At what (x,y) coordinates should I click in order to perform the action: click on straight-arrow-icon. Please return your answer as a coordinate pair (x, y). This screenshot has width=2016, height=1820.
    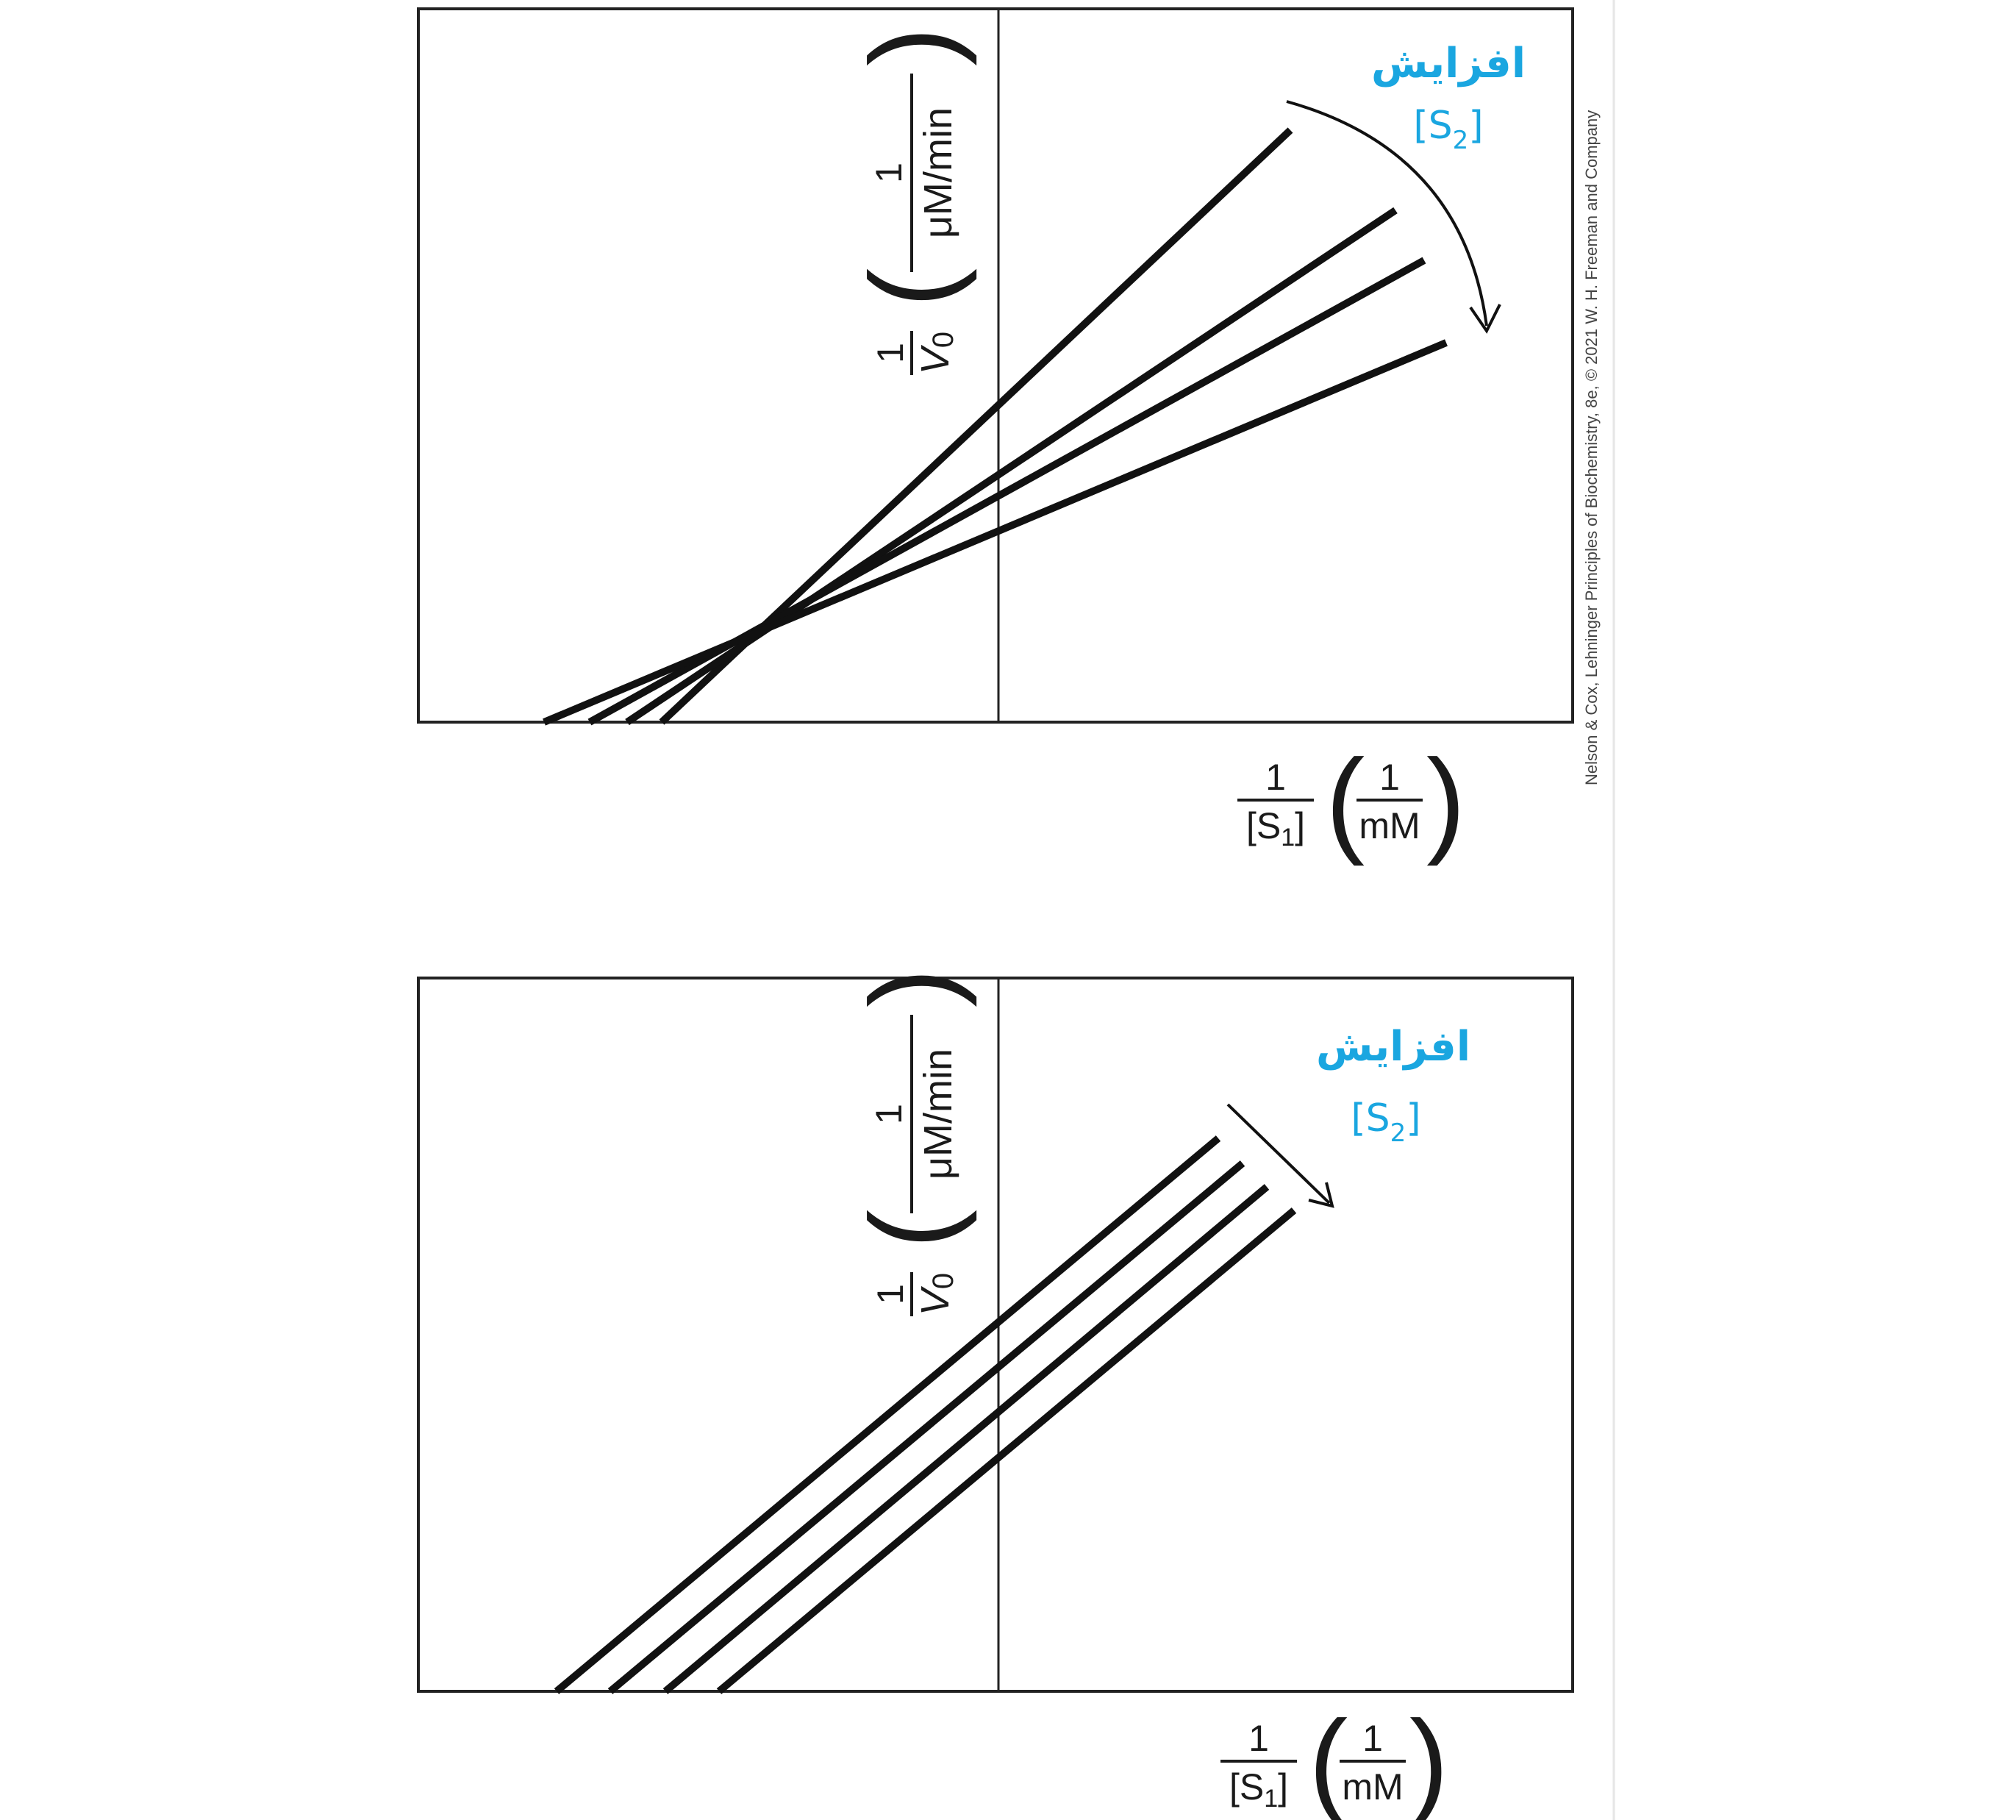
    Looking at the image, I should click on (1280, 1155).